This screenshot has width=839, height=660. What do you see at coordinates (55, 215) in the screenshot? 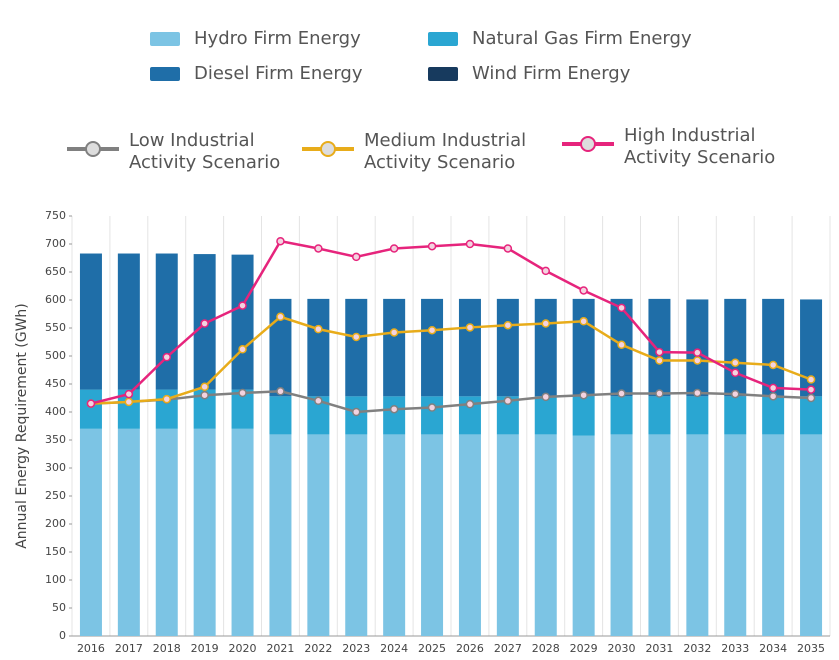
I see `y-tick-label: 750` at bounding box center [55, 215].